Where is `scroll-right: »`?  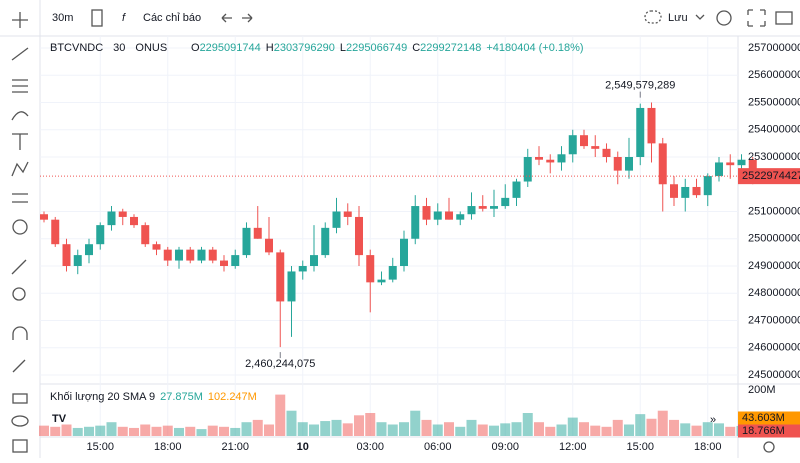
scroll-right: » is located at coordinates (713, 420).